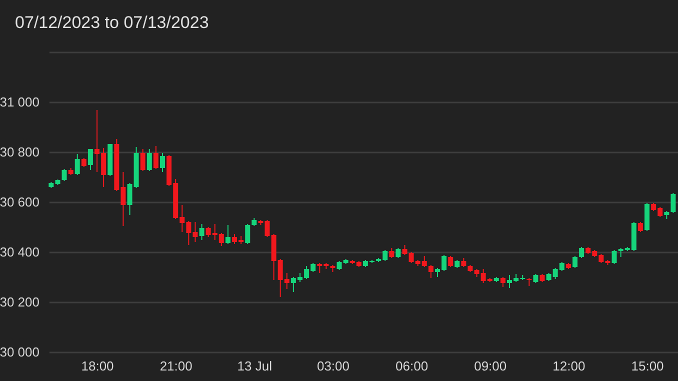 The height and width of the screenshot is (381, 678). I want to click on x-tick-label: 21:00, so click(176, 366).